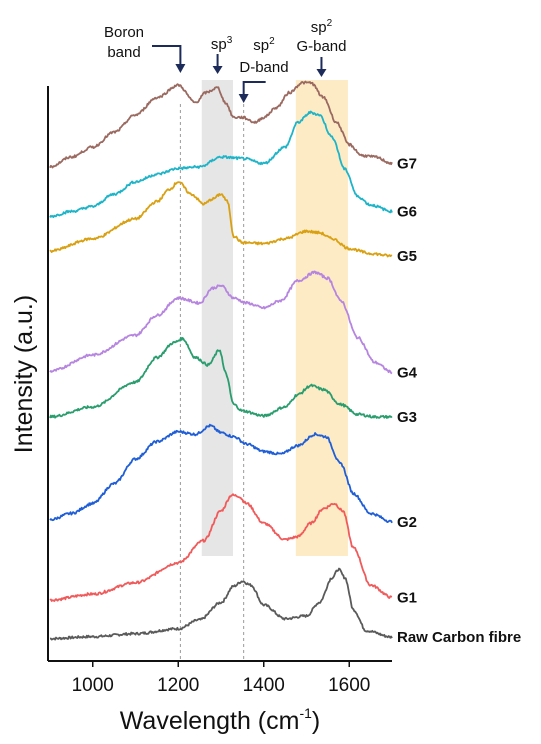 This screenshot has height=744, width=541. What do you see at coordinates (93, 685) in the screenshot?
I see `x-tick-label-1000: 1000` at bounding box center [93, 685].